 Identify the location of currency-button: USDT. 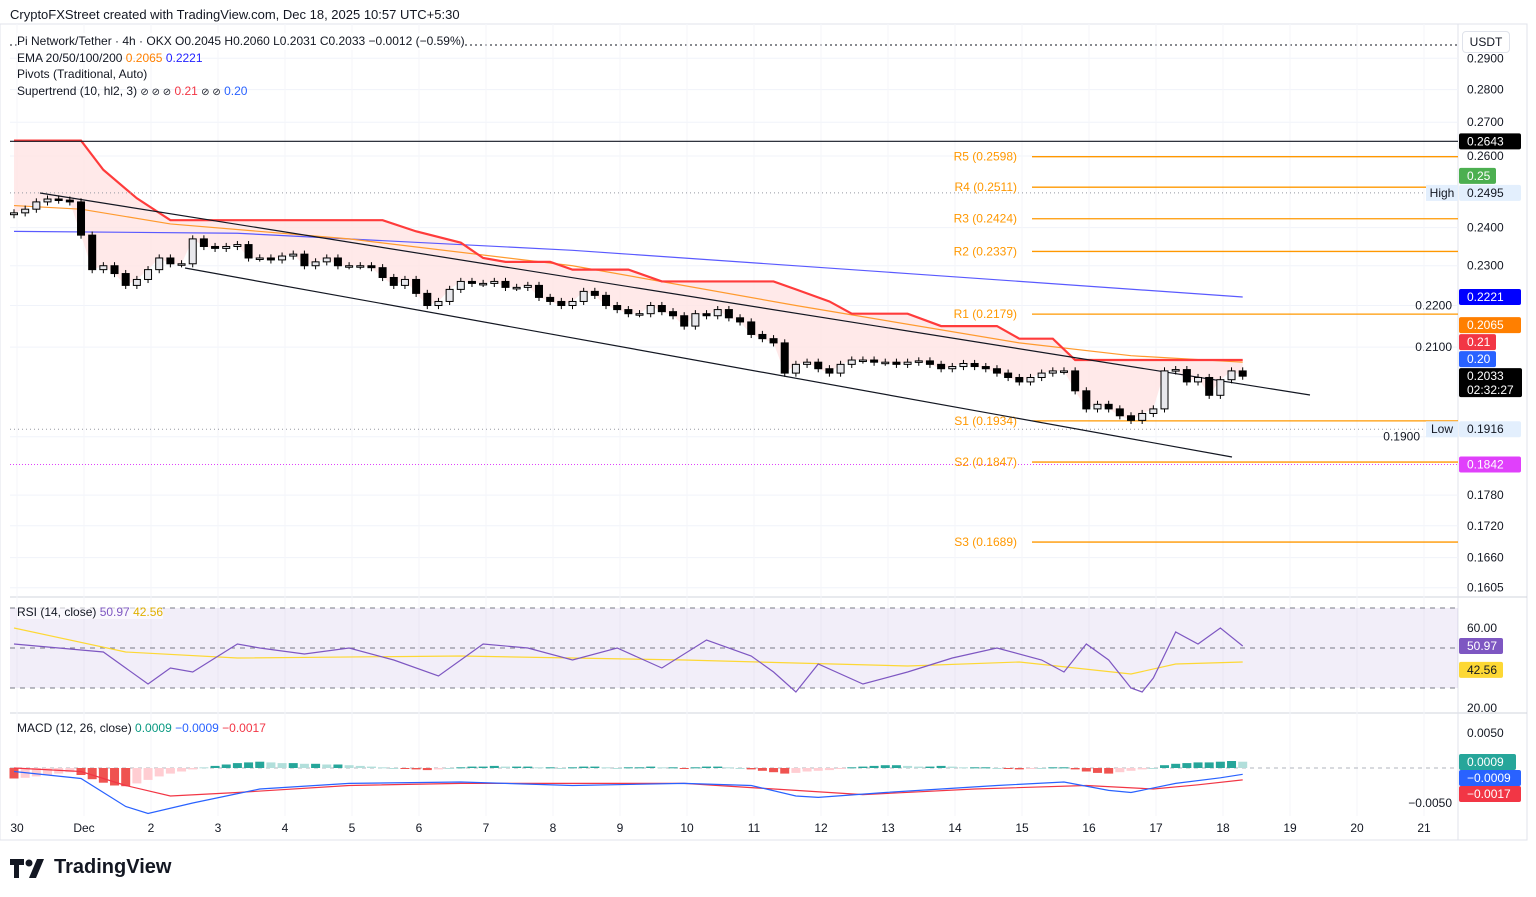
(1486, 42).